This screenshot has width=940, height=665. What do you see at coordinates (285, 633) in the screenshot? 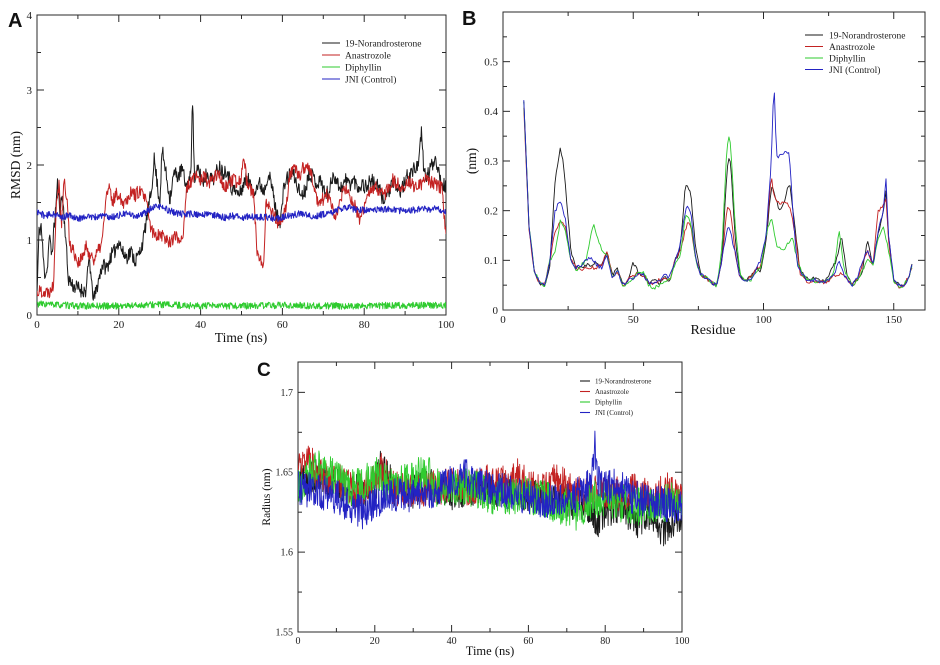
I see `y-tick-label: 1.55` at bounding box center [285, 633].